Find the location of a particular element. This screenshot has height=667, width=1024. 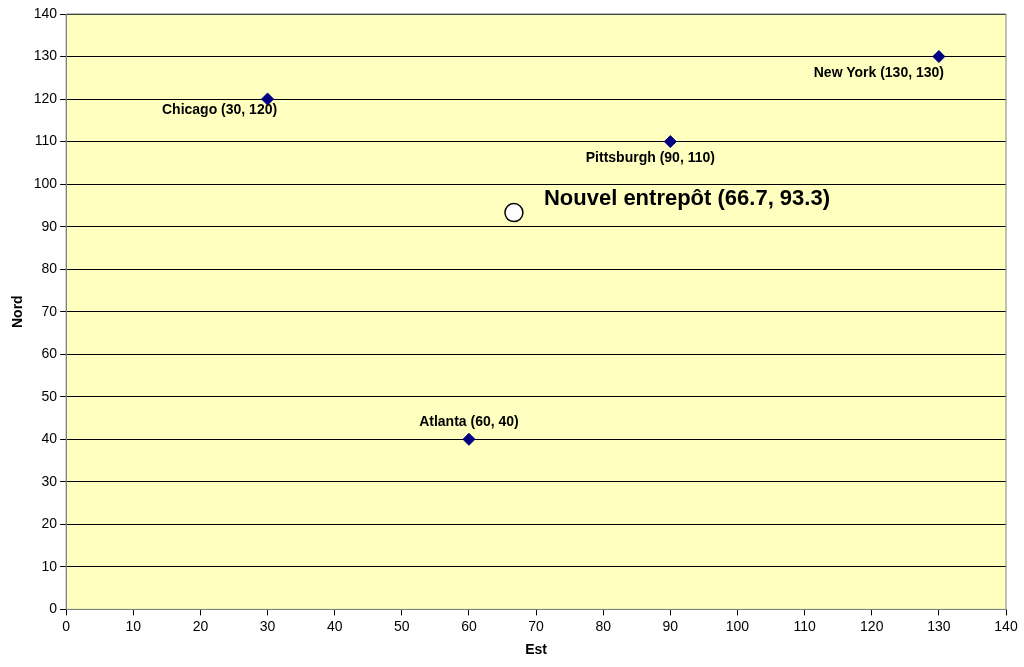

x-tick-label: 100 is located at coordinates (737, 625).